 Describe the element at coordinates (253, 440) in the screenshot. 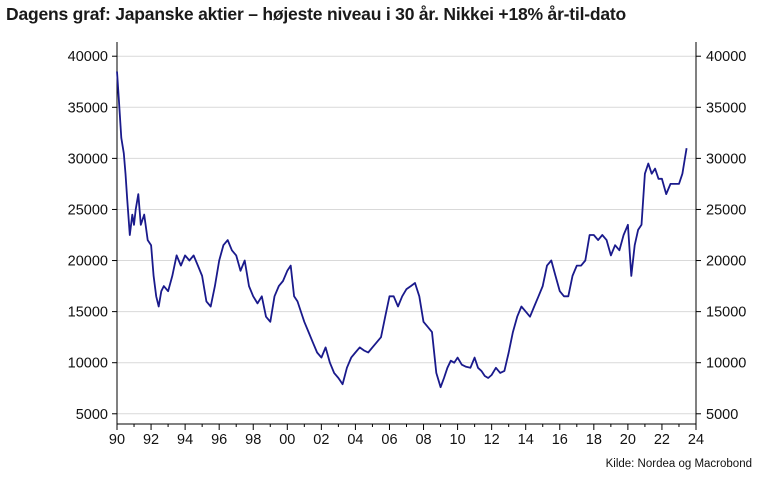

I see `x-tick-label: 98` at that location.